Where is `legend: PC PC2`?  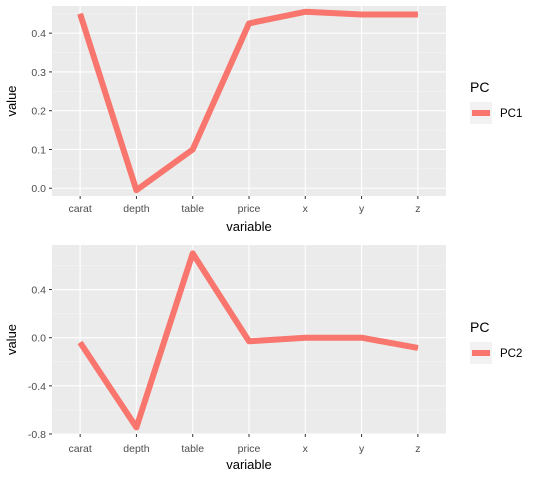
legend: PC PC2 is located at coordinates (496, 341).